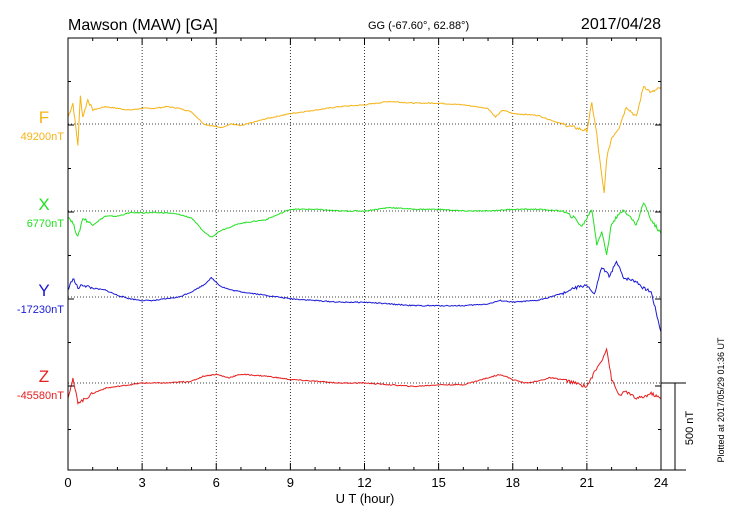  I want to click on series-name-y: Y, so click(43, 290).